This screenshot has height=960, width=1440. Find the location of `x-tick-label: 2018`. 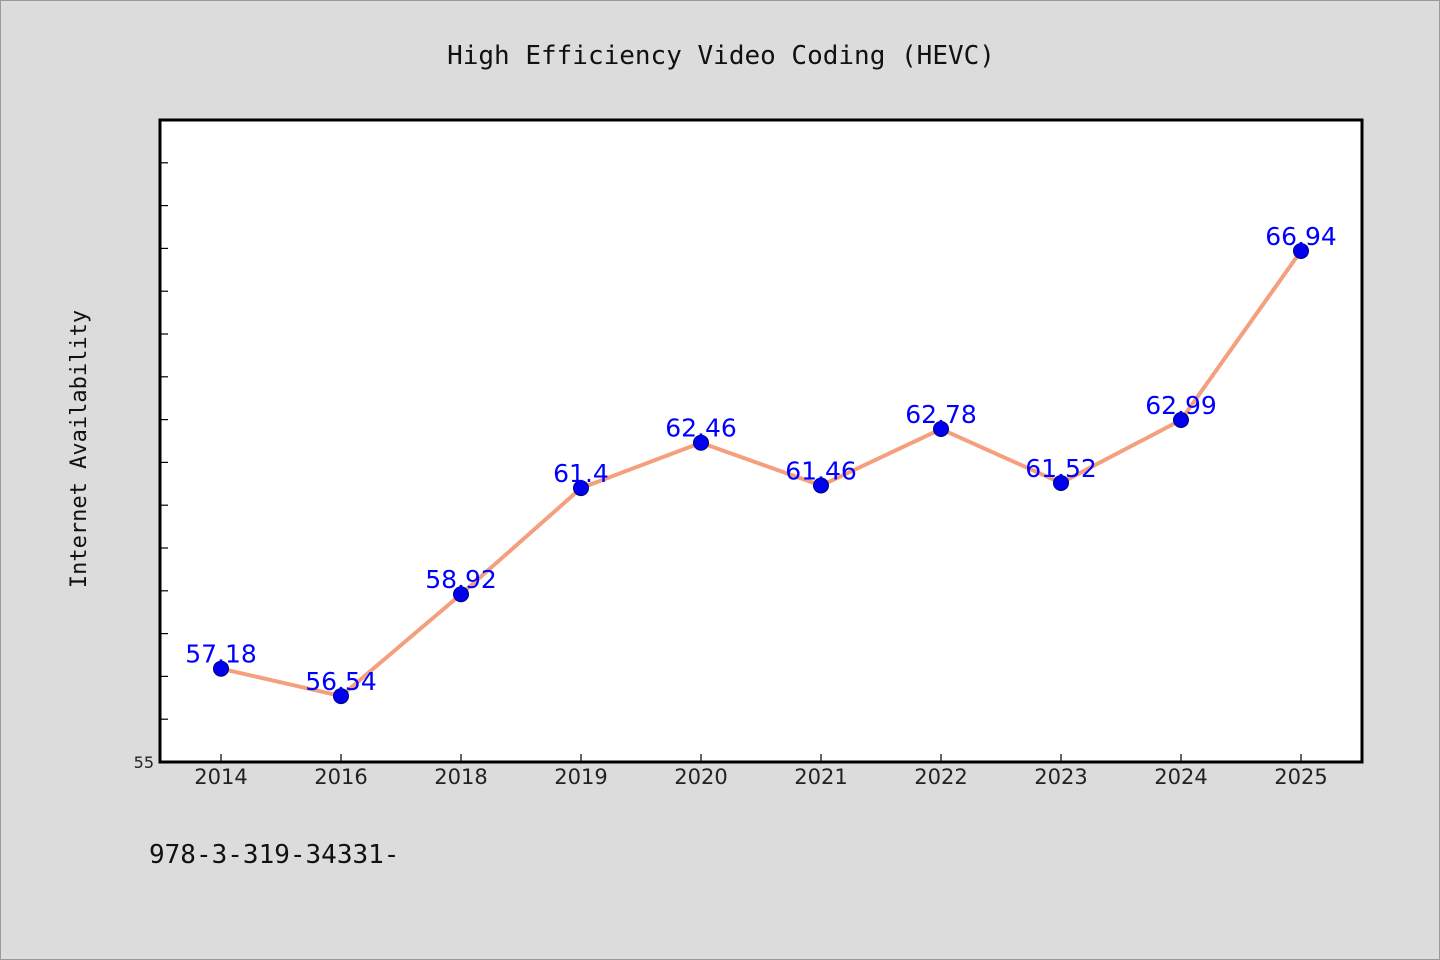

x-tick-label: 2018 is located at coordinates (460, 777).